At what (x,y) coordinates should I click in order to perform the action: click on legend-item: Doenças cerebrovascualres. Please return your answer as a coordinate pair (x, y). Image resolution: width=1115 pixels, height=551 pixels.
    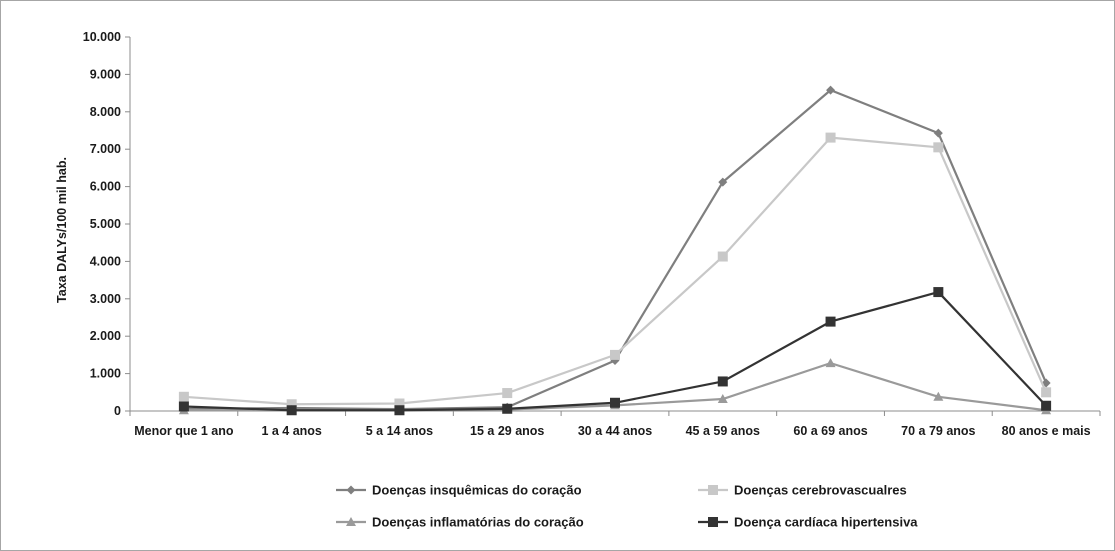
    Looking at the image, I should click on (802, 490).